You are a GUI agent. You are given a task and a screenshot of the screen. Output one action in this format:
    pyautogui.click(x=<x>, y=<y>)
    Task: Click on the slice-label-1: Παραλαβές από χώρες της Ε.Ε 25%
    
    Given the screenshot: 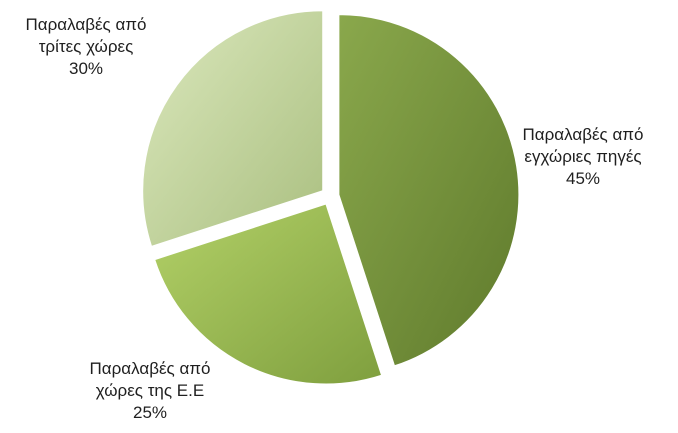 What is the action you would take?
    pyautogui.click(x=150, y=390)
    